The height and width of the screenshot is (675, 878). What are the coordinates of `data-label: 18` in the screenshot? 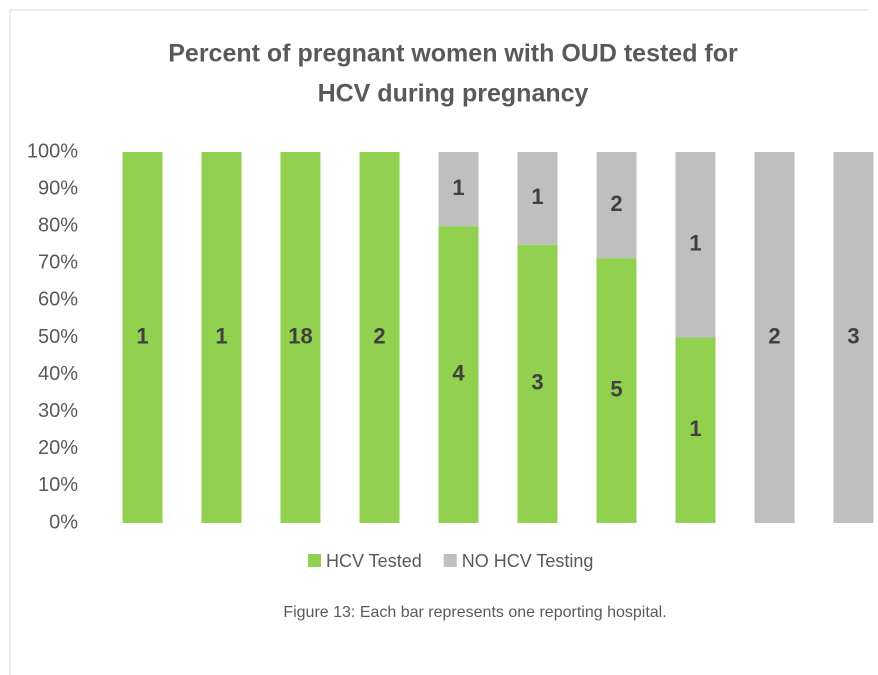 It's located at (300, 335).